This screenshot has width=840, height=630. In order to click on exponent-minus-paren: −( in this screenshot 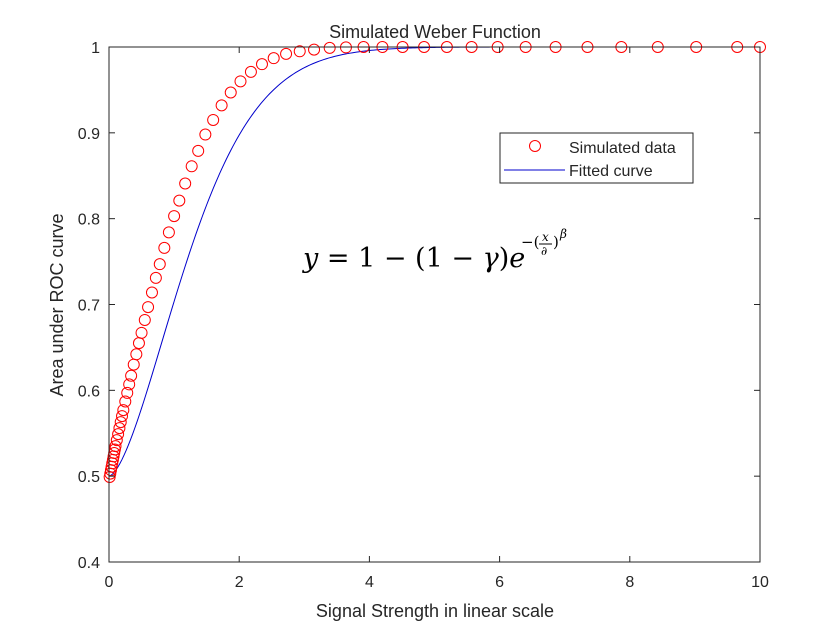, I will do `click(530, 242)`.